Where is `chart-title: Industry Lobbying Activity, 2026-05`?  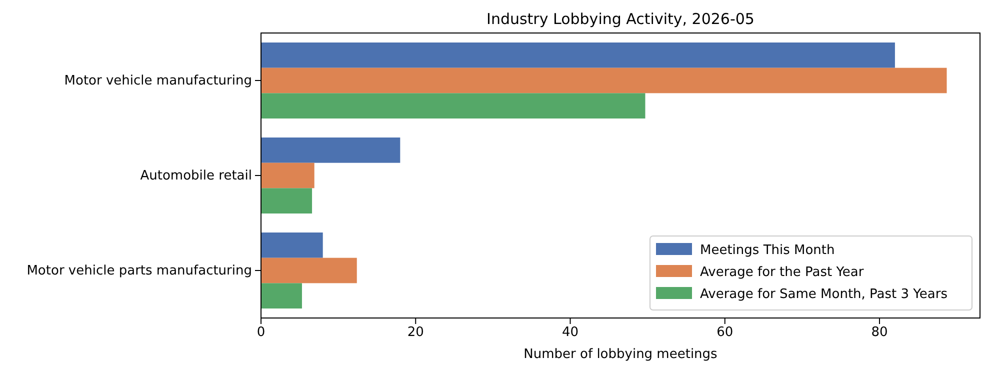
chart-title: Industry Lobbying Activity, 2026-05 is located at coordinates (620, 19).